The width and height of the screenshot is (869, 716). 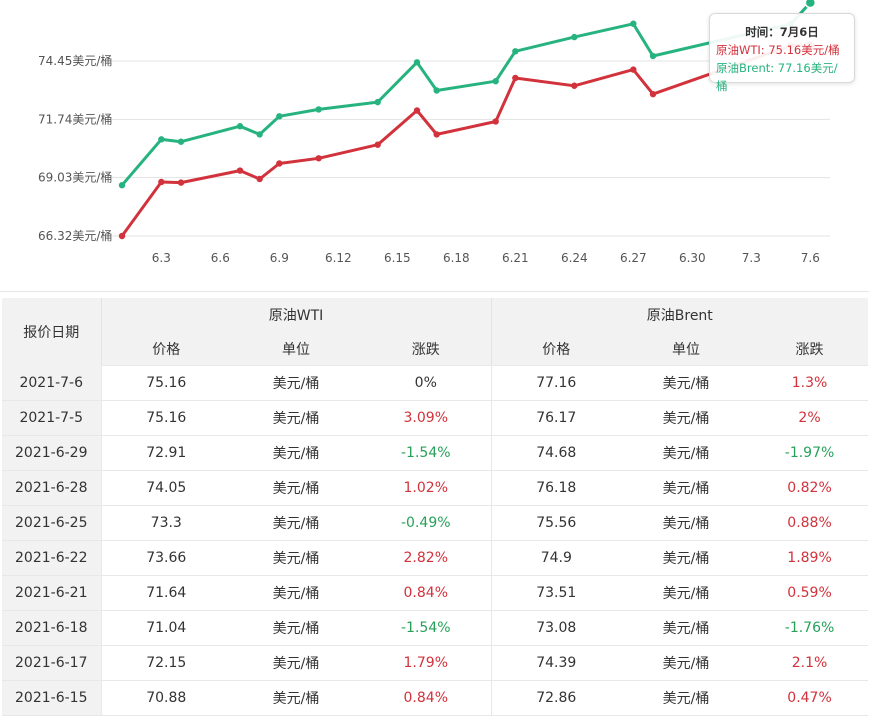 I want to click on wti-change-cell: -1.54%, so click(x=426, y=628).